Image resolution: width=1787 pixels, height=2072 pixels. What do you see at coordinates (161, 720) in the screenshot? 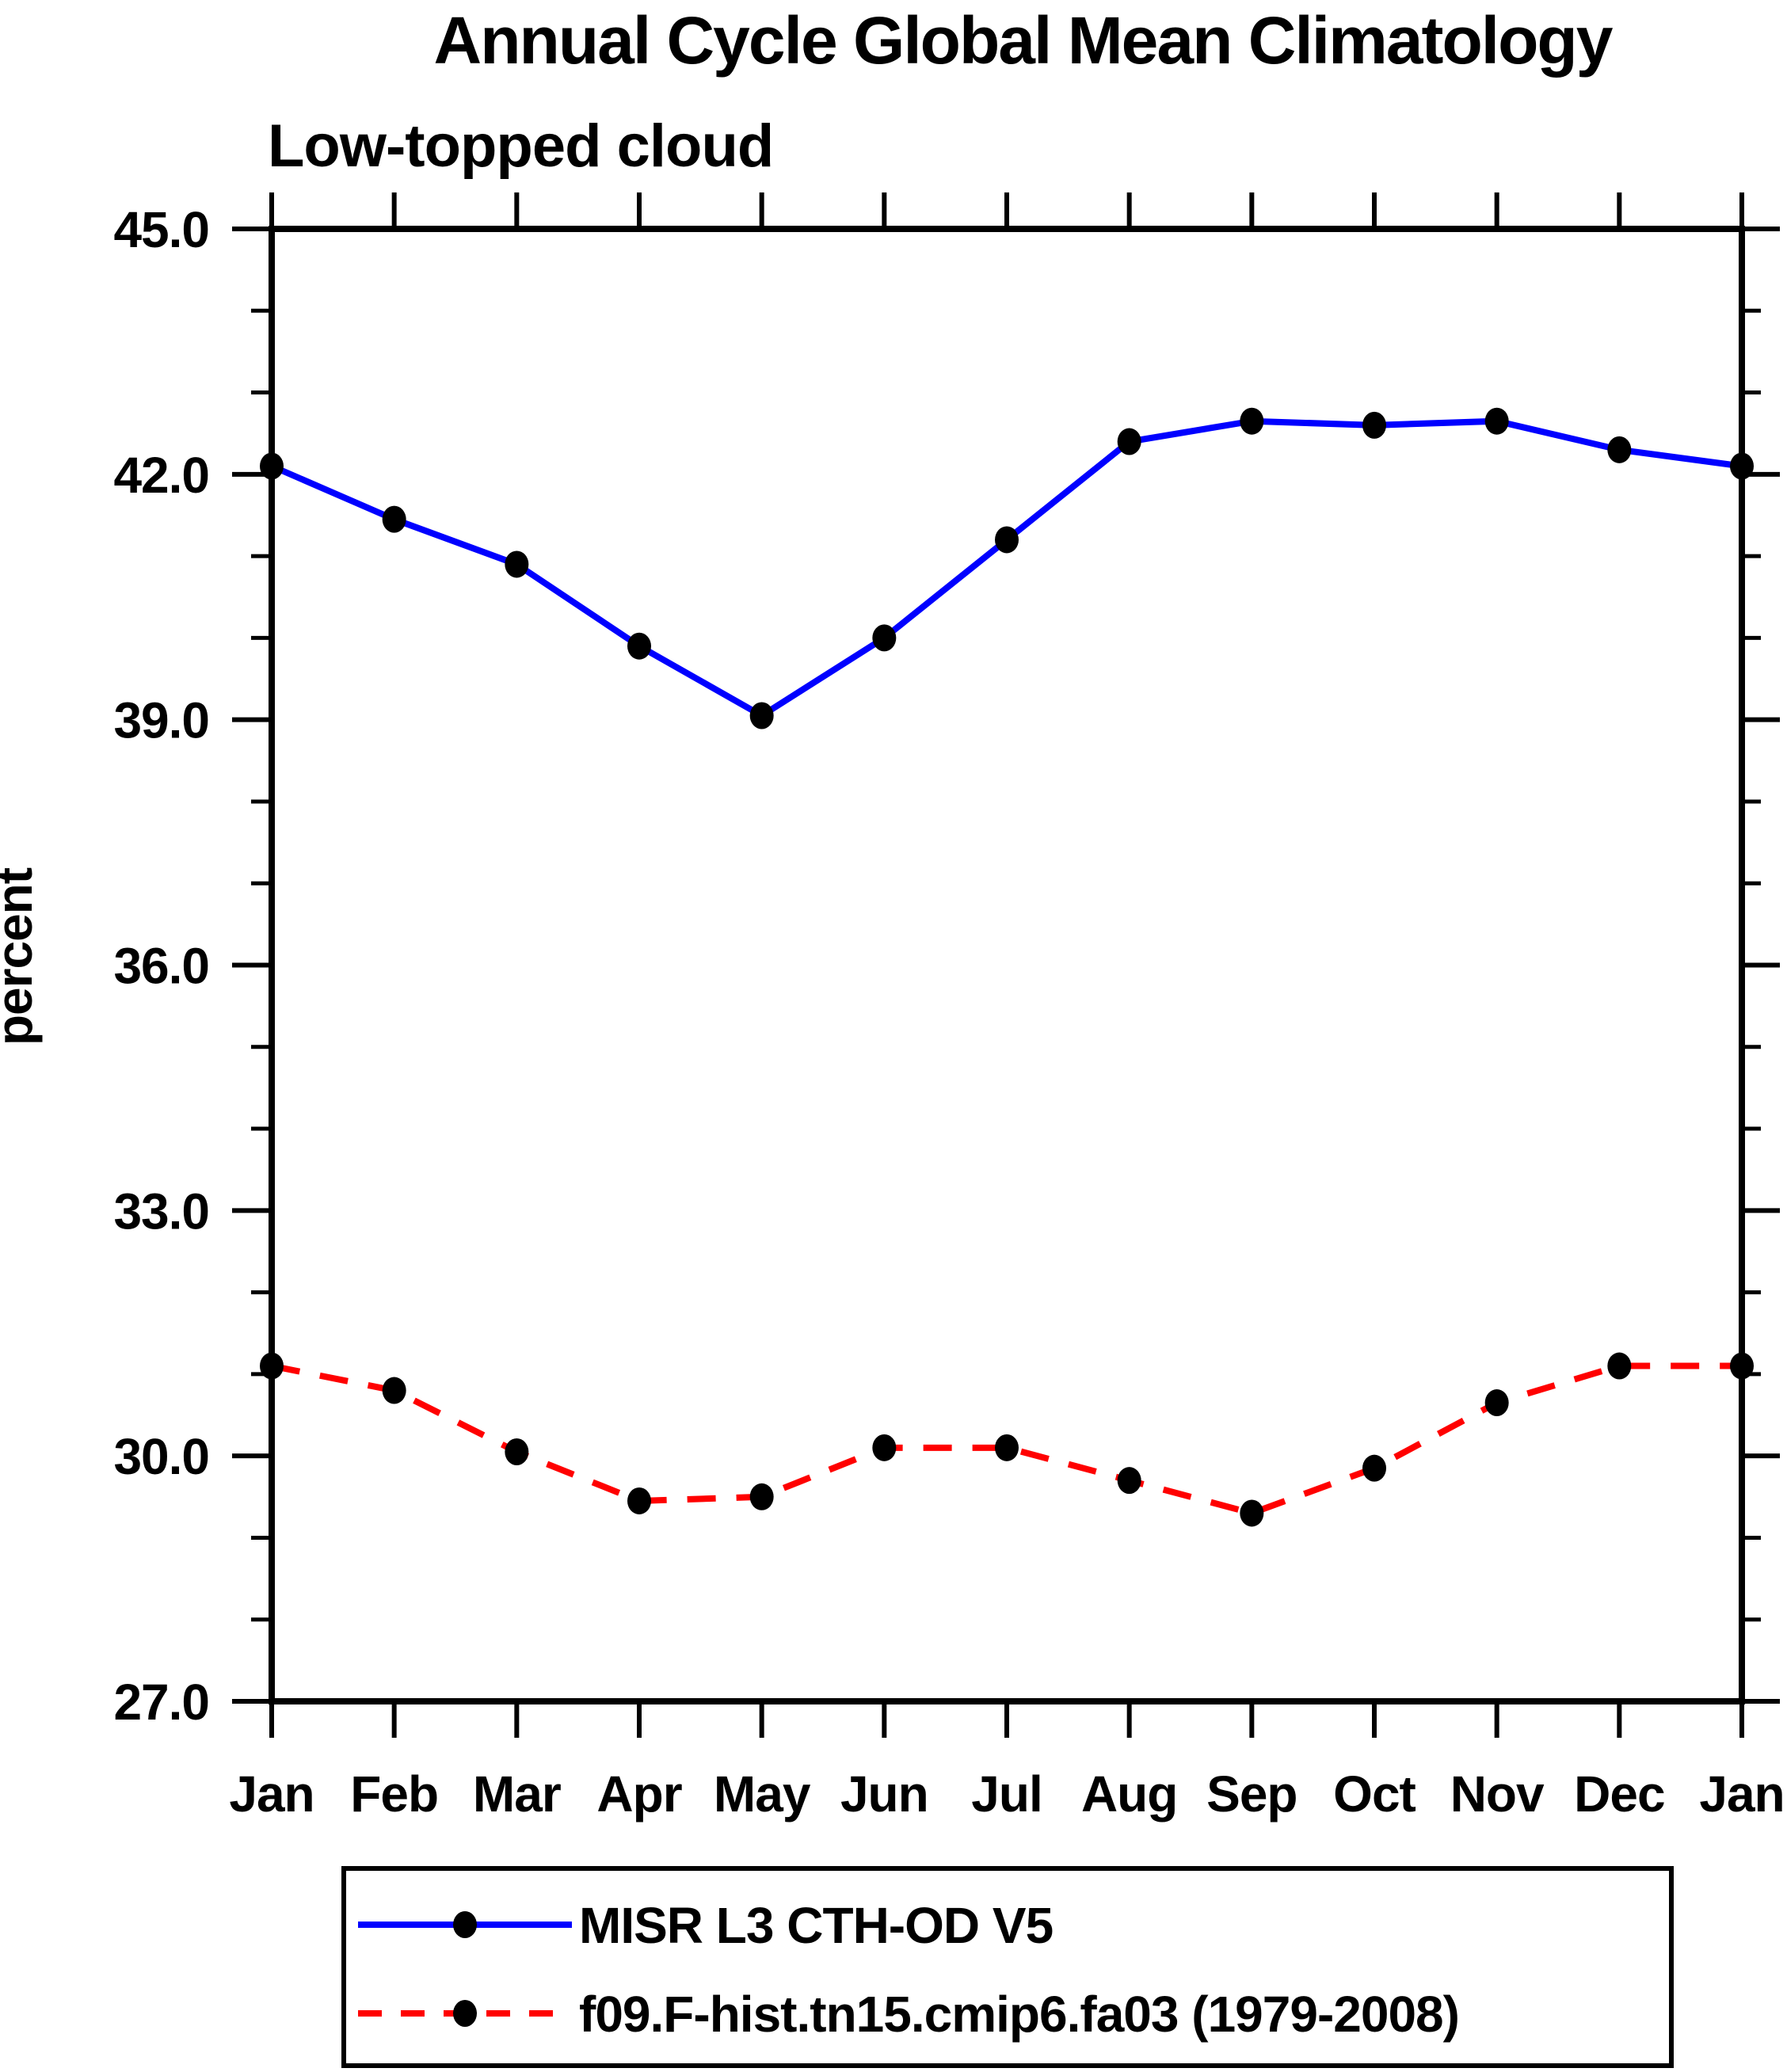
I see `y-tick-label: 39.0` at bounding box center [161, 720].